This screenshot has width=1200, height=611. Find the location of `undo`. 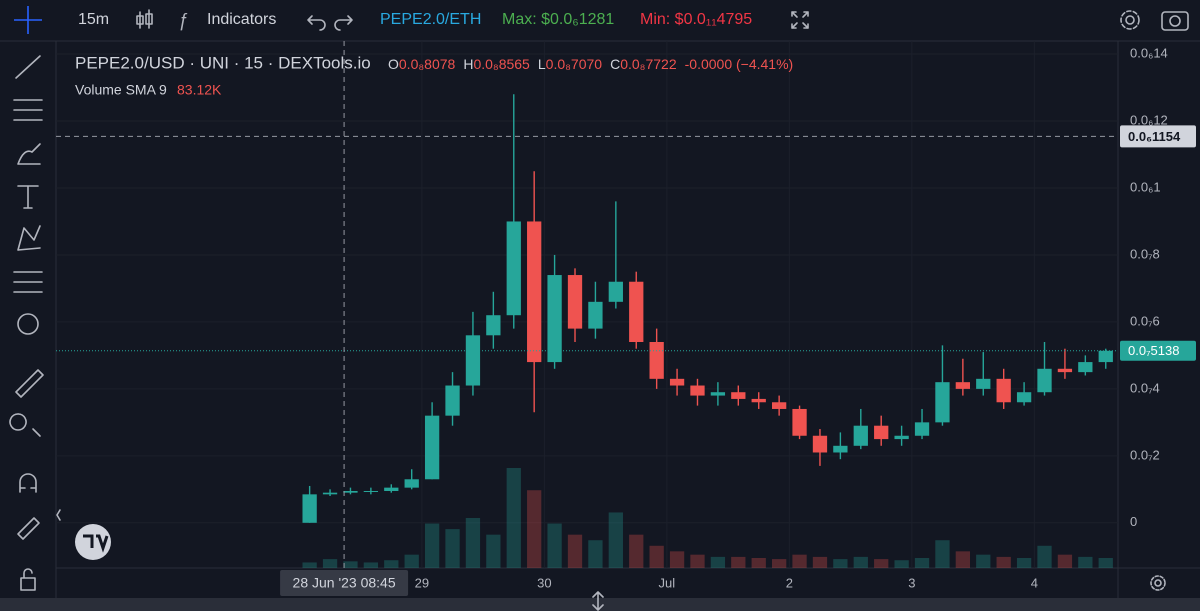

undo is located at coordinates (316, 23).